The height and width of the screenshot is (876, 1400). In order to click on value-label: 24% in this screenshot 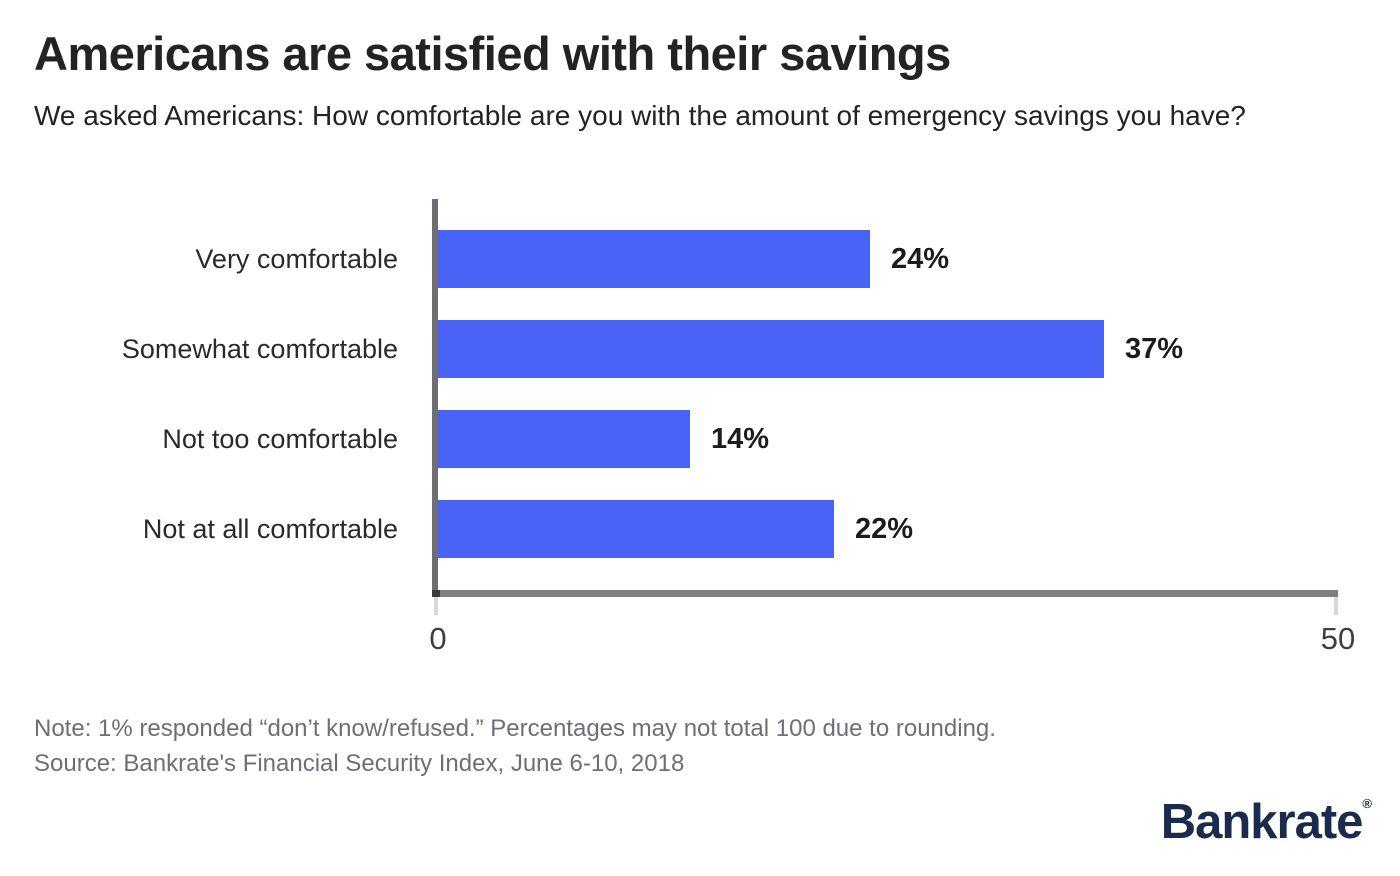, I will do `click(920, 259)`.